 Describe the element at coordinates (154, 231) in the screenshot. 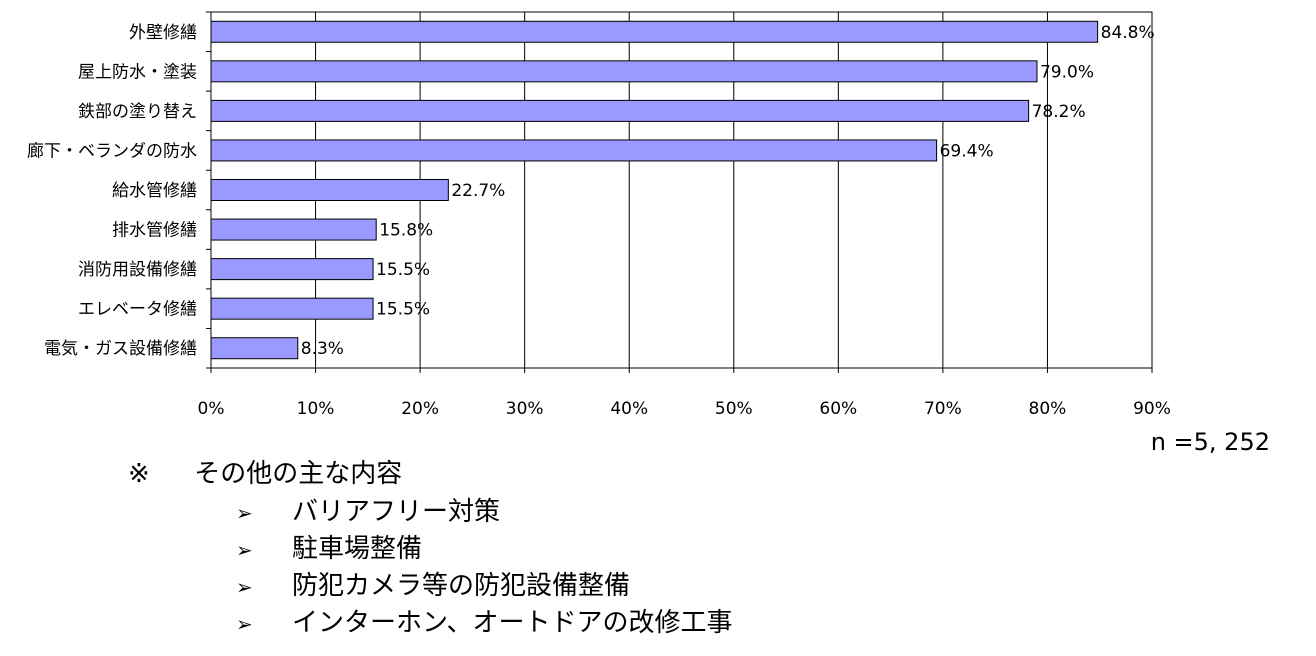

I see `category-label: 排水管修繕` at that location.